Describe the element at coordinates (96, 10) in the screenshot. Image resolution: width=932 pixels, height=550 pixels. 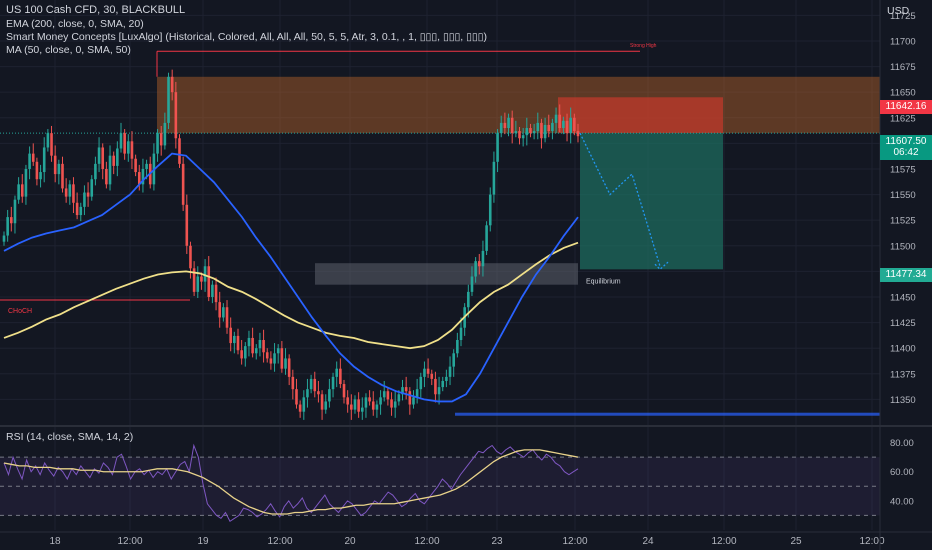
I see `symbol-legend: US 100 Cash CFD, 30, BLACKBULL` at that location.